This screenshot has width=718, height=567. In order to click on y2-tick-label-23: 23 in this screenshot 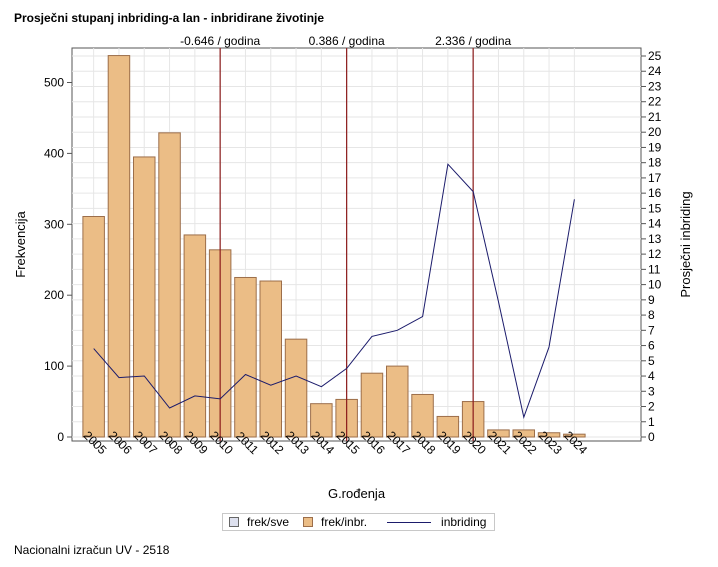, I will do `click(655, 86)`.